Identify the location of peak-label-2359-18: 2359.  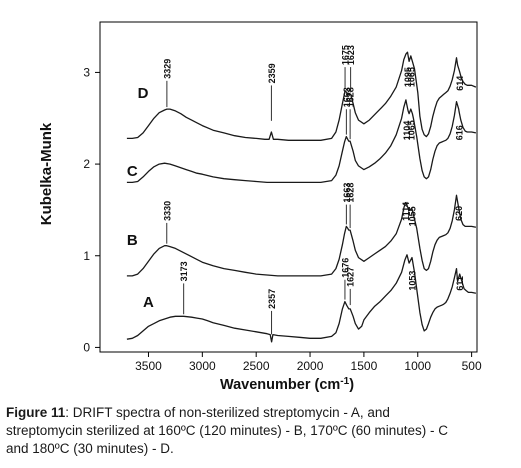
(272, 73).